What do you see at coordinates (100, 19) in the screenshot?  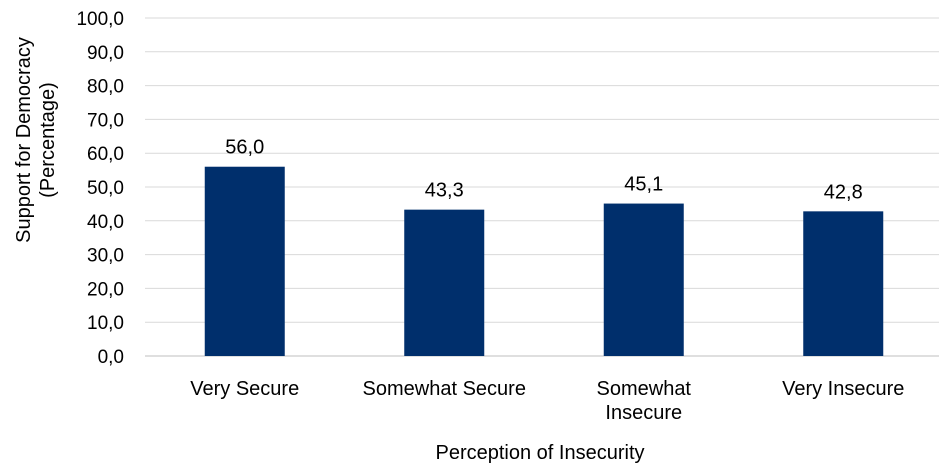 I see `y-tick-label: 100,0` at bounding box center [100, 19].